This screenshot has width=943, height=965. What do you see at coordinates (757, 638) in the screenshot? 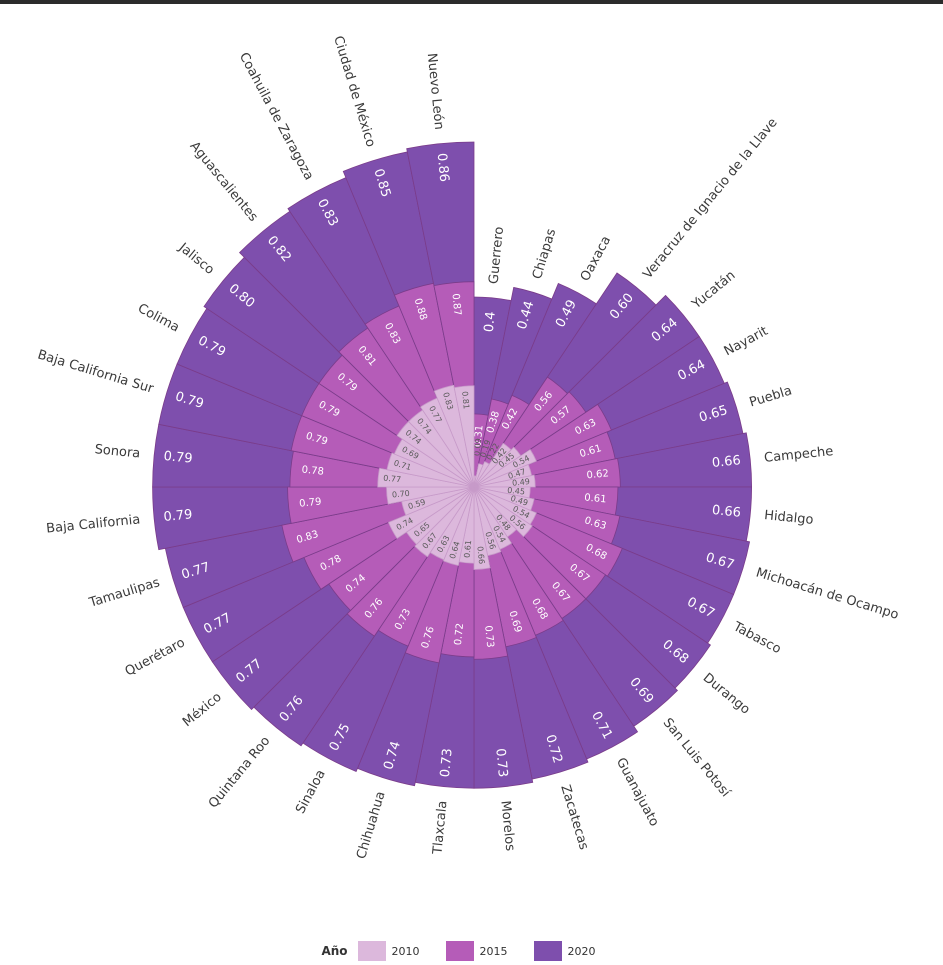
I see `label-tabasco: Tabasco` at bounding box center [757, 638].